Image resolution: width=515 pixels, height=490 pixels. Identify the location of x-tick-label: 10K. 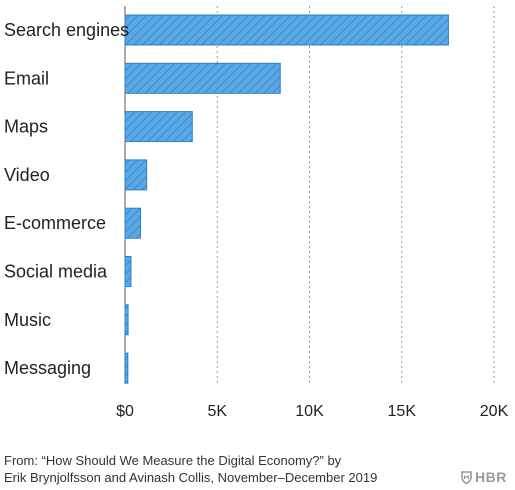
(309, 411).